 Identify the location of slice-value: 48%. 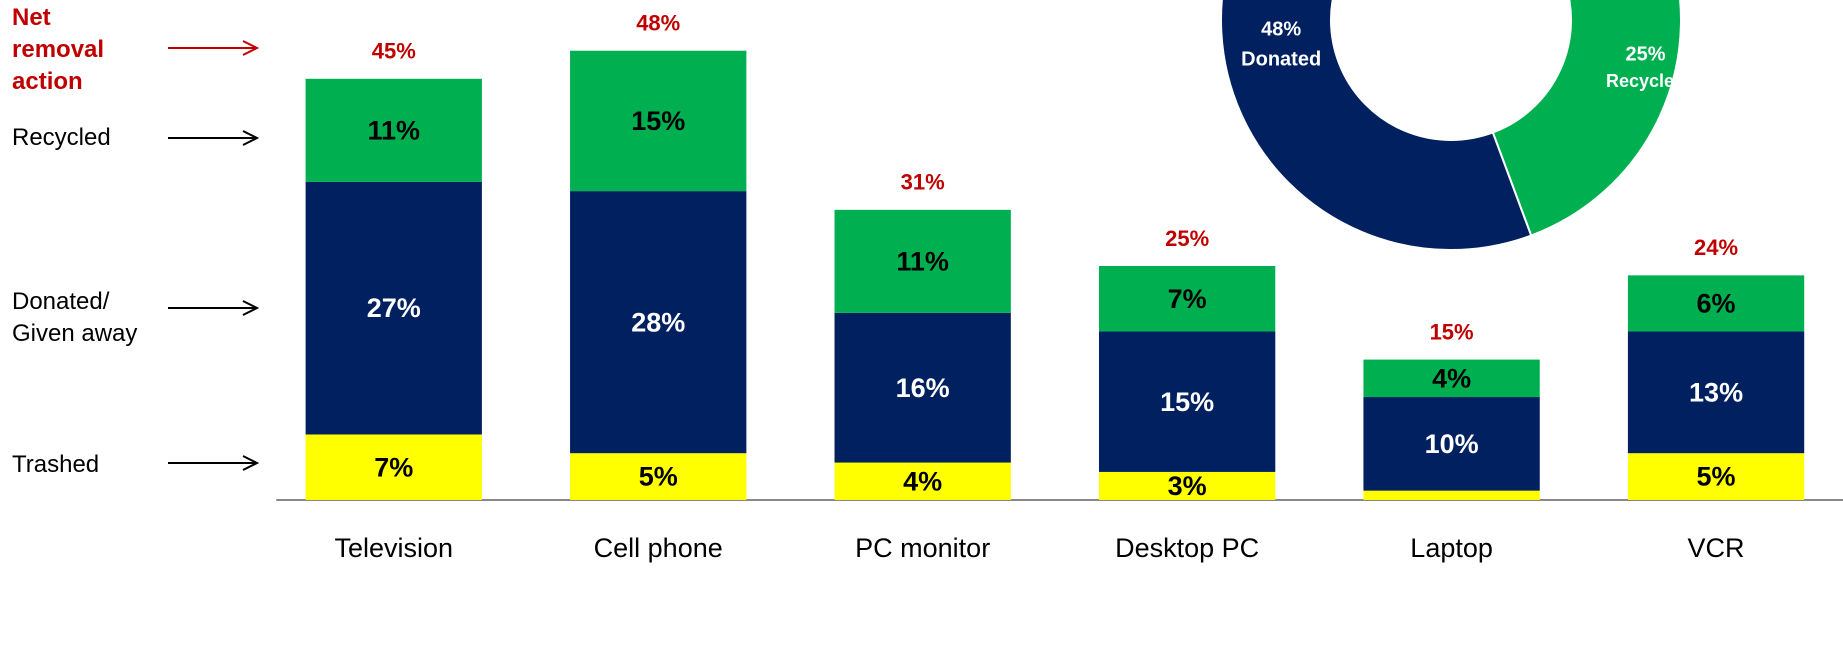
(1281, 29).